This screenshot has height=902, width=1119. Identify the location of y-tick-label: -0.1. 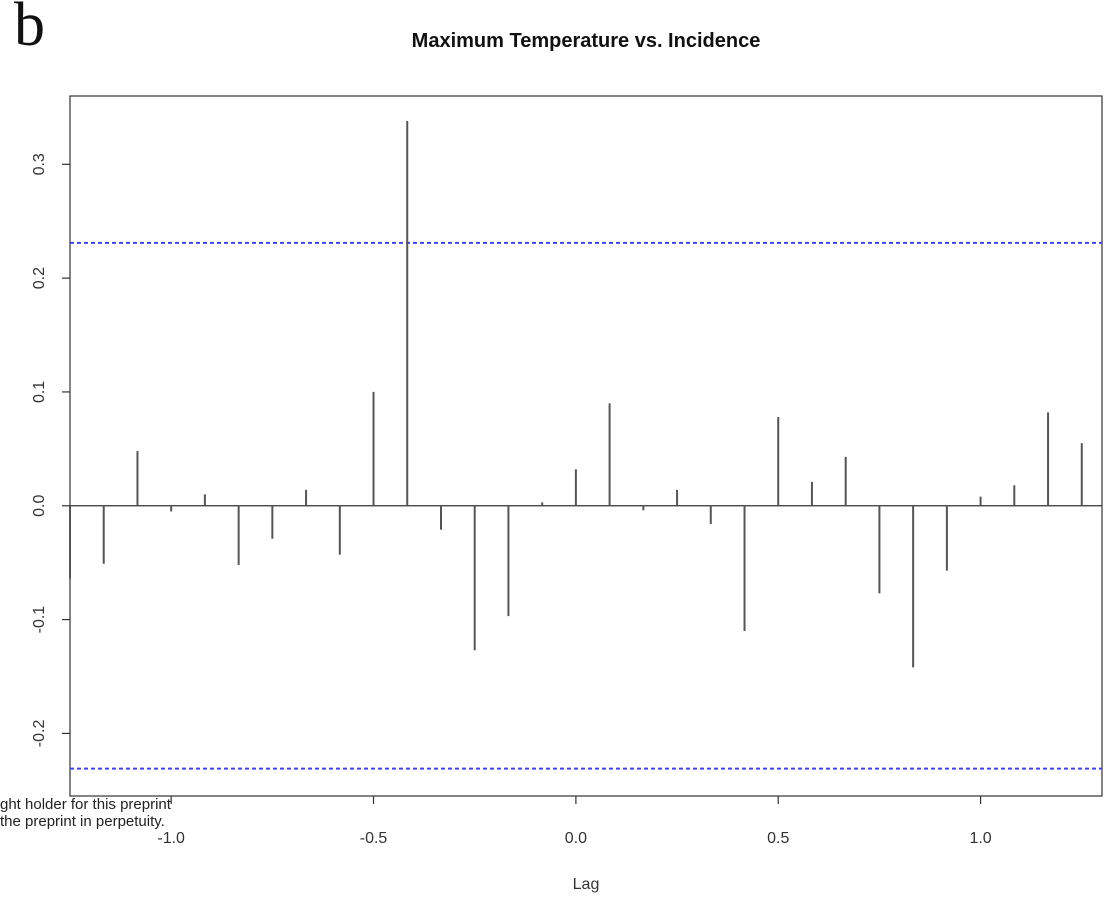
(39, 620).